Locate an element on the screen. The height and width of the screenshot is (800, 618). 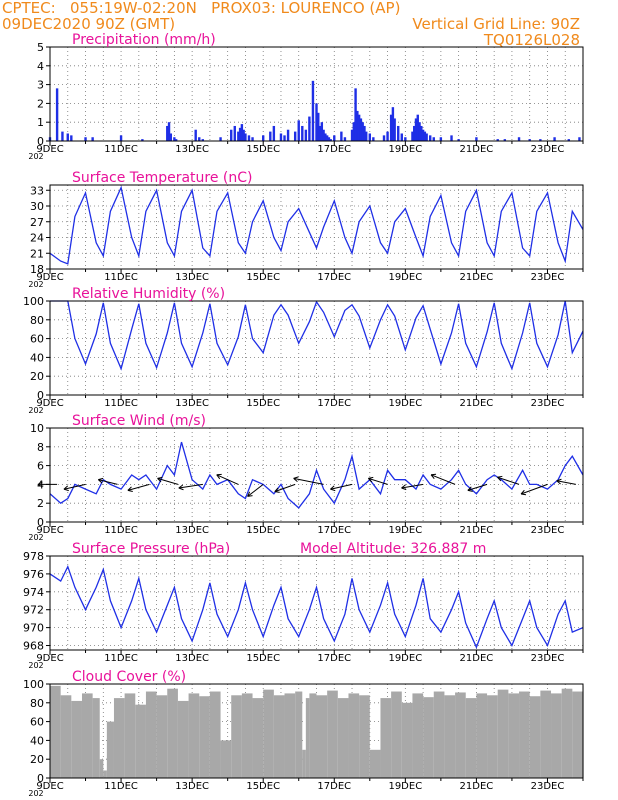
y-tick-label: 1 is located at coordinates (40, 122).